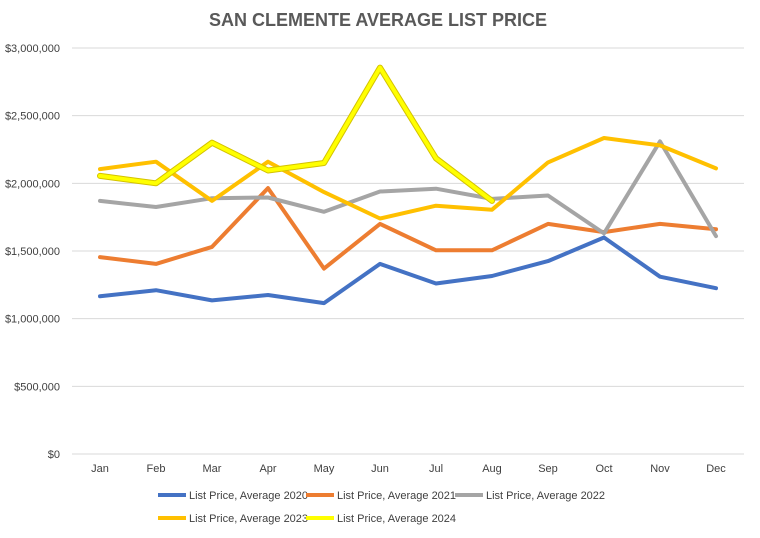 Image resolution: width=760 pixels, height=538 pixels. Describe the element at coordinates (603, 469) in the screenshot. I see `x-tick-label: Oct` at that location.